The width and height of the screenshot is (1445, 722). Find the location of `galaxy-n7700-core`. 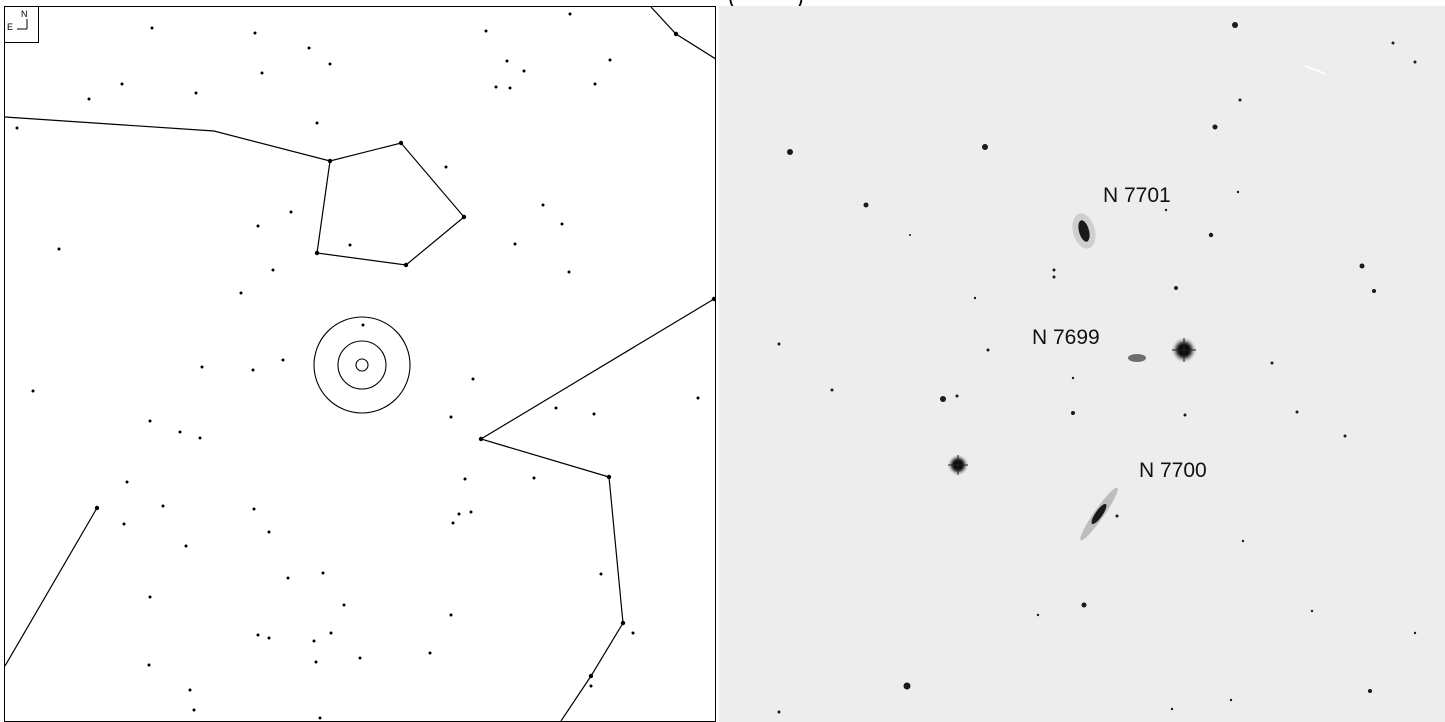

galaxy-n7700-core is located at coordinates (1099, 514).